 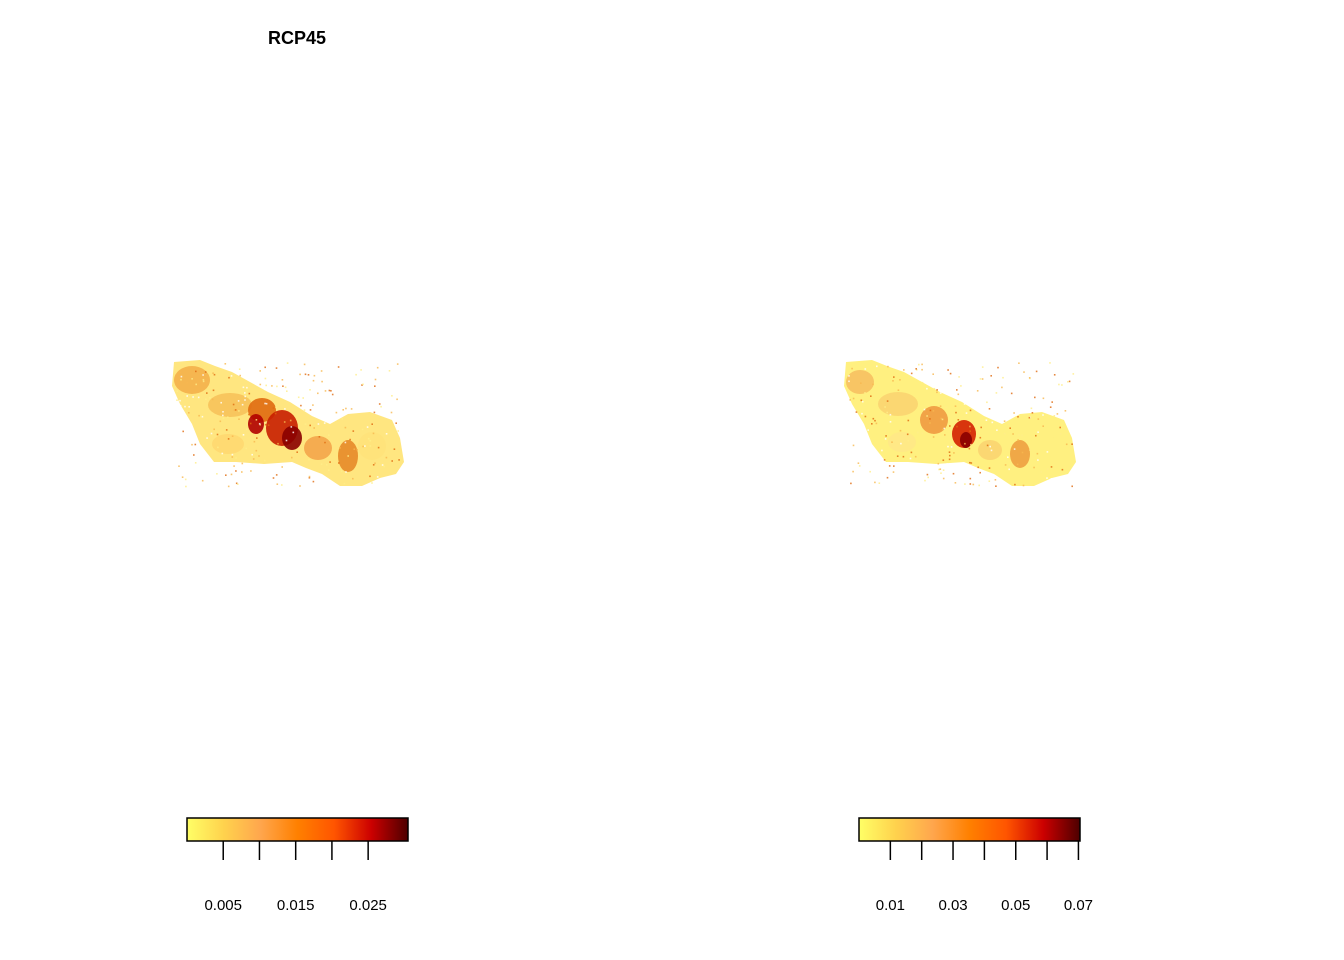 What do you see at coordinates (890, 905) in the screenshot?
I see `colorbar-tick-label: 0.01` at bounding box center [890, 905].